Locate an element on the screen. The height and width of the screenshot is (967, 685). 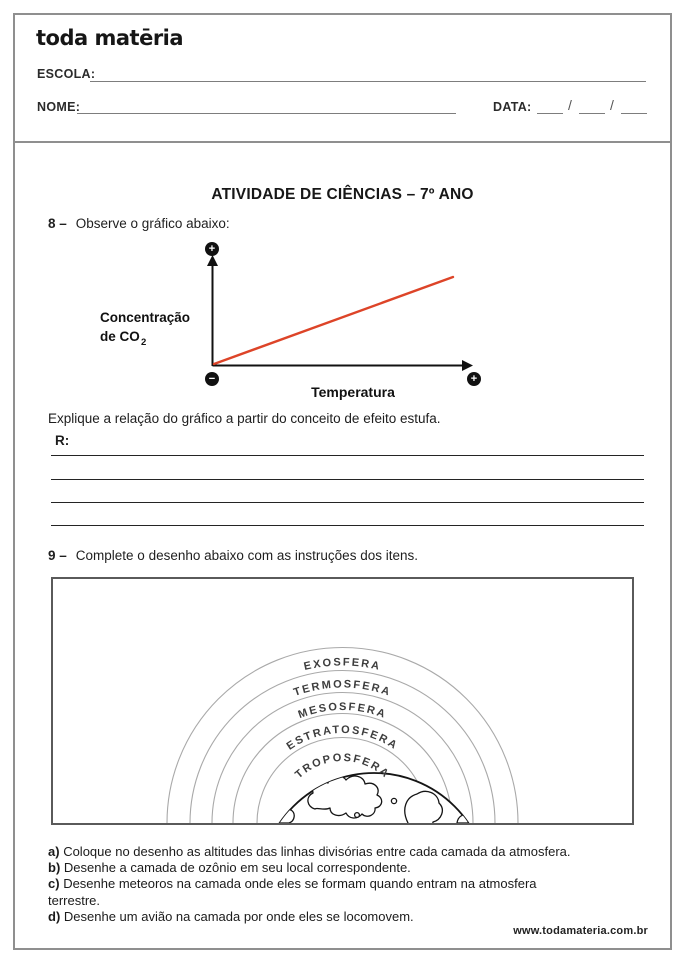
item-letter: b) is located at coordinates (54, 868).